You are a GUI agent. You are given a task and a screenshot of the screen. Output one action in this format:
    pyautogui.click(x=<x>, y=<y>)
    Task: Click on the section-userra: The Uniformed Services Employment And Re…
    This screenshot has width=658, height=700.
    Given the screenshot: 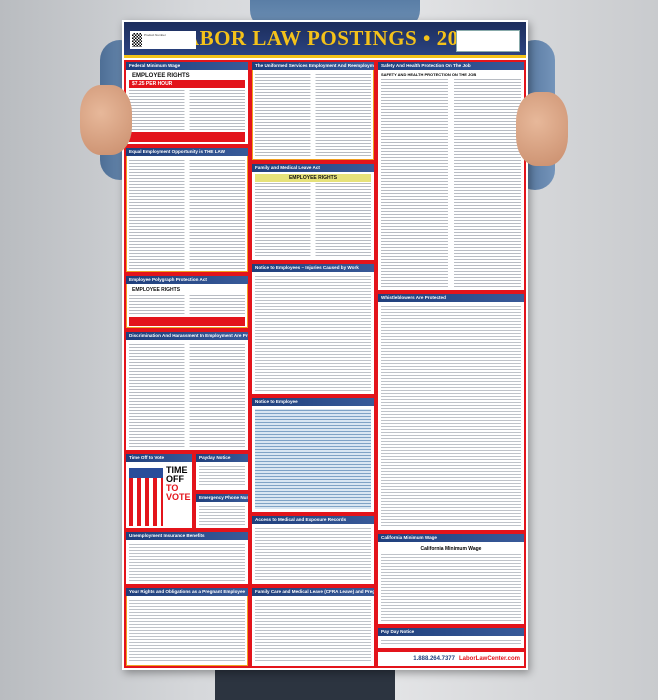 What is the action you would take?
    pyautogui.click(x=313, y=111)
    